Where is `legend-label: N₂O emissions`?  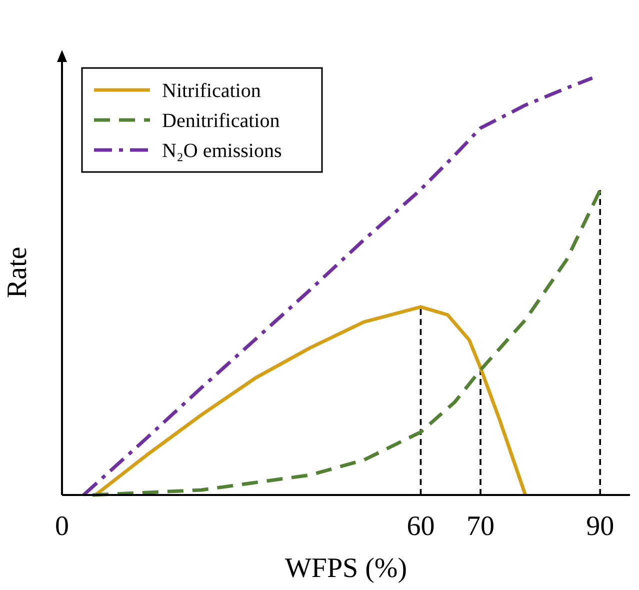 legend-label: N₂O emissions is located at coordinates (222, 151).